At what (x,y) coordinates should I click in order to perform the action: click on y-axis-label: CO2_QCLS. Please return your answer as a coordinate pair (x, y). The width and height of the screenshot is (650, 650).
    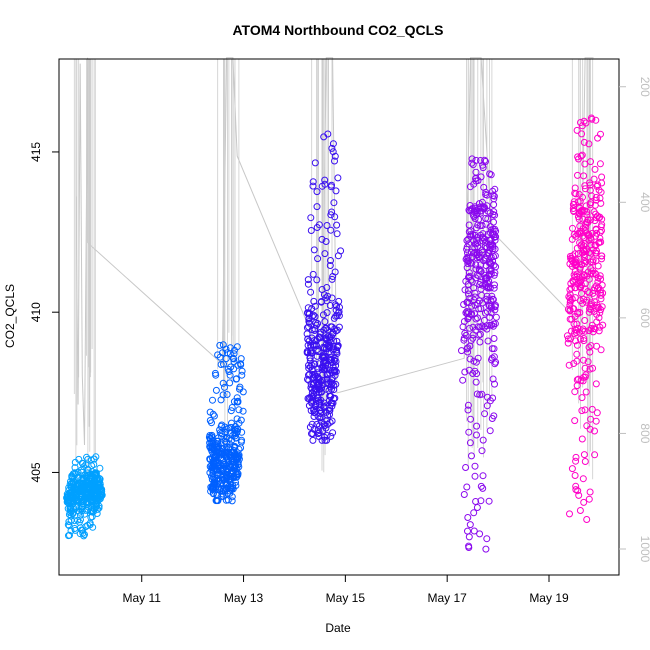
    Looking at the image, I should click on (10, 316).